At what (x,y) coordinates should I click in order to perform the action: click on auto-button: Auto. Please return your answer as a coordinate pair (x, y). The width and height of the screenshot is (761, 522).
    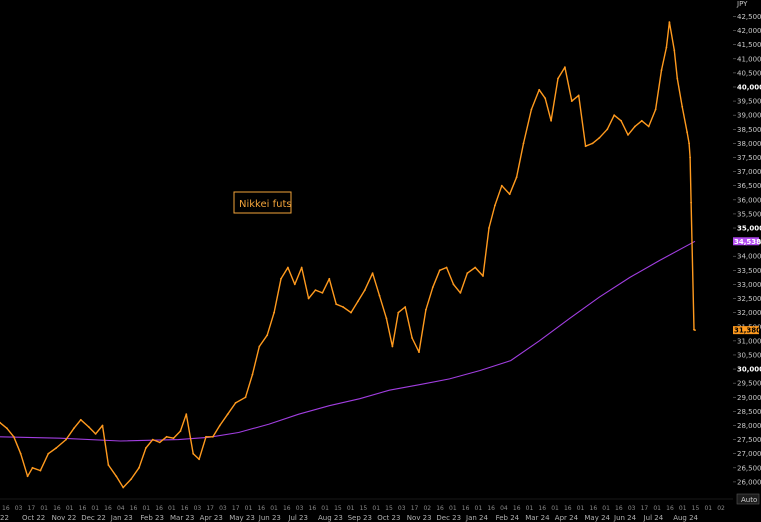
    Looking at the image, I should click on (748, 499).